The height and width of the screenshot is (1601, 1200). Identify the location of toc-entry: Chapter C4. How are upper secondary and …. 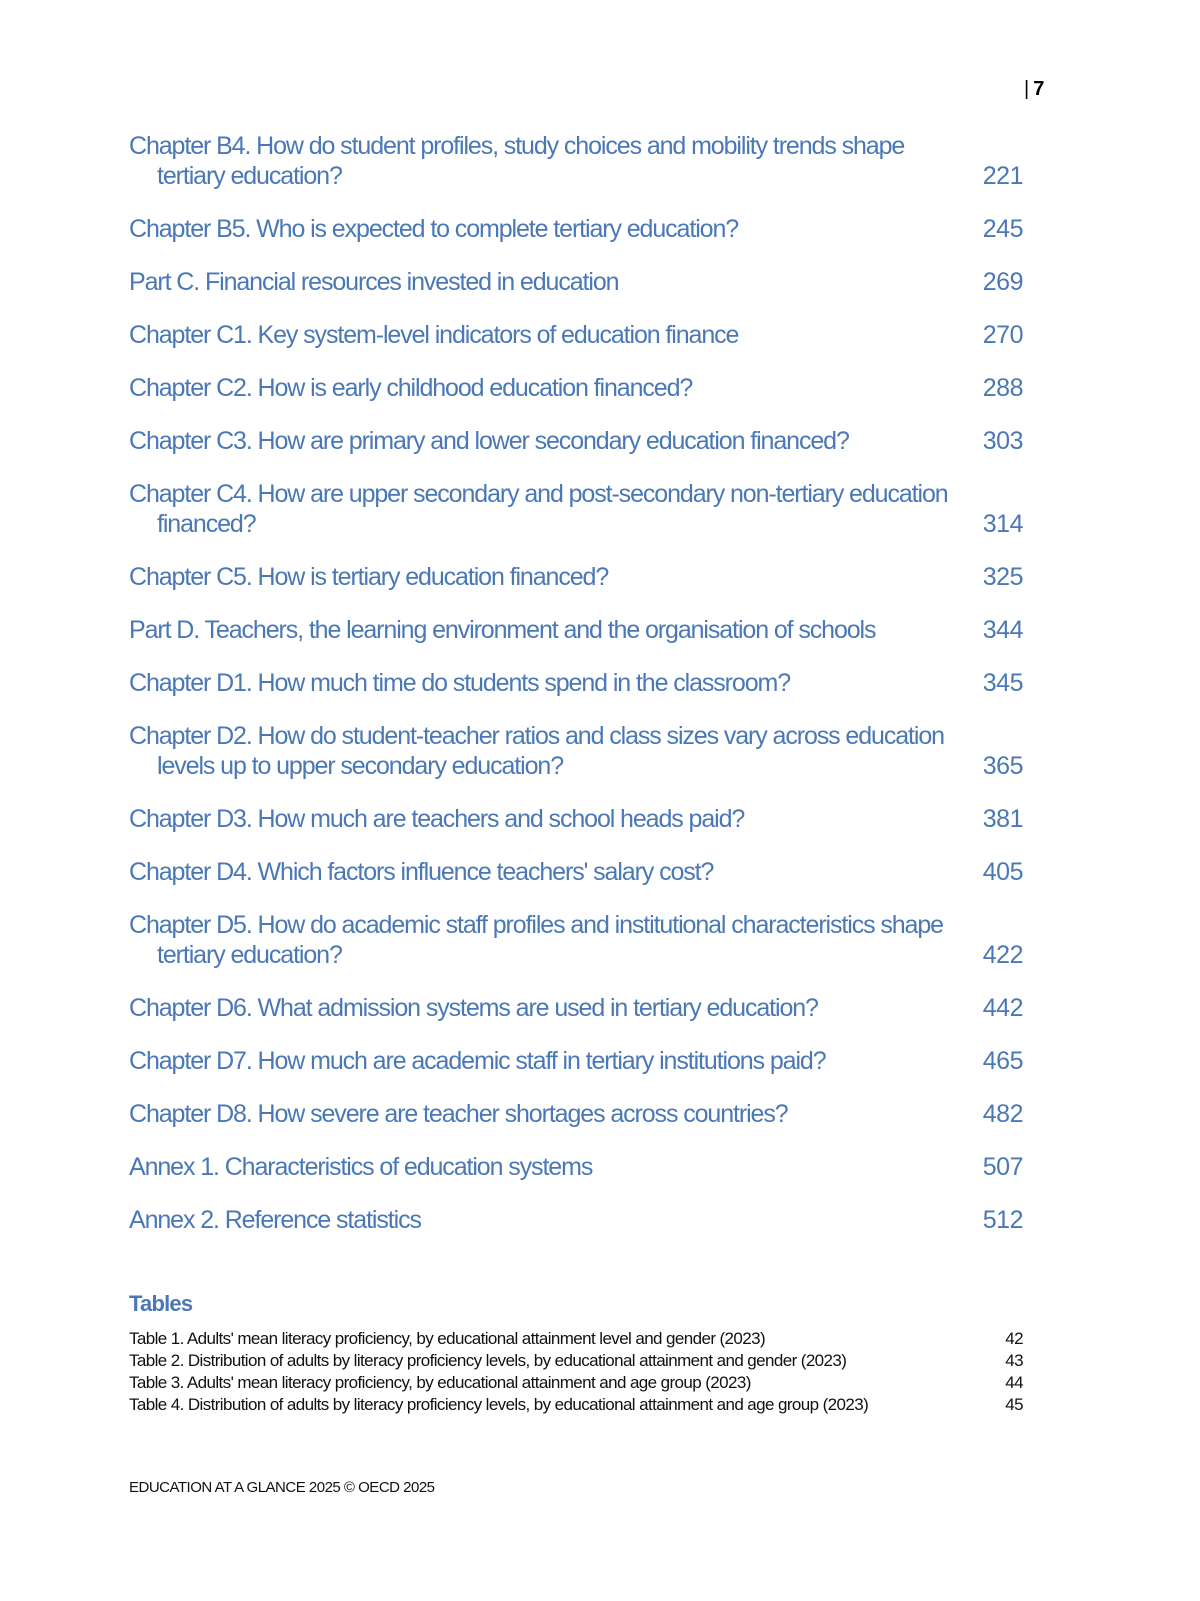
(576, 509).